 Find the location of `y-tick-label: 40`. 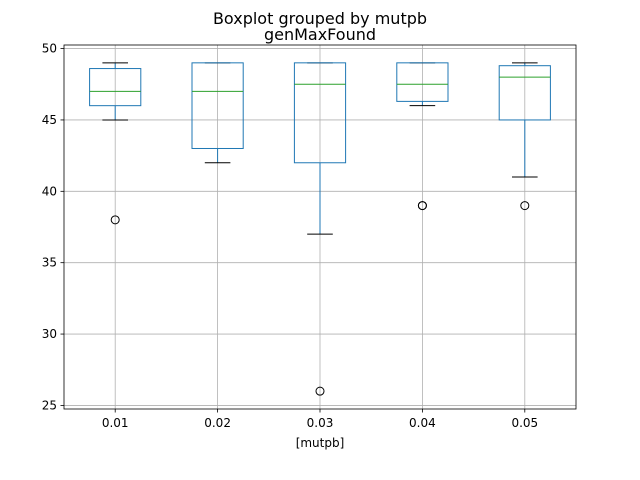

y-tick-label: 40 is located at coordinates (49, 191).